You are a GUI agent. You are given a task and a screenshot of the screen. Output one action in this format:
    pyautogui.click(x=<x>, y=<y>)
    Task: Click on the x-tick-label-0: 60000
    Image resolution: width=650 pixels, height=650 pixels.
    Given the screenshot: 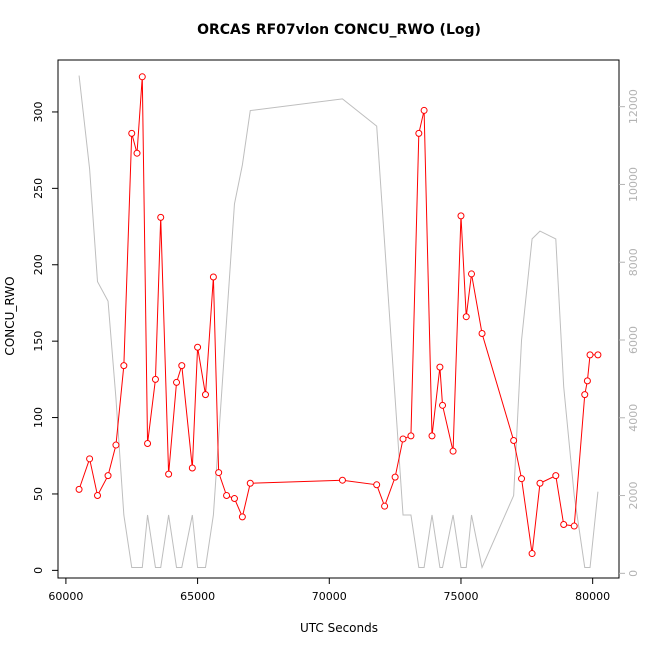 What is the action you would take?
    pyautogui.click(x=65, y=596)
    